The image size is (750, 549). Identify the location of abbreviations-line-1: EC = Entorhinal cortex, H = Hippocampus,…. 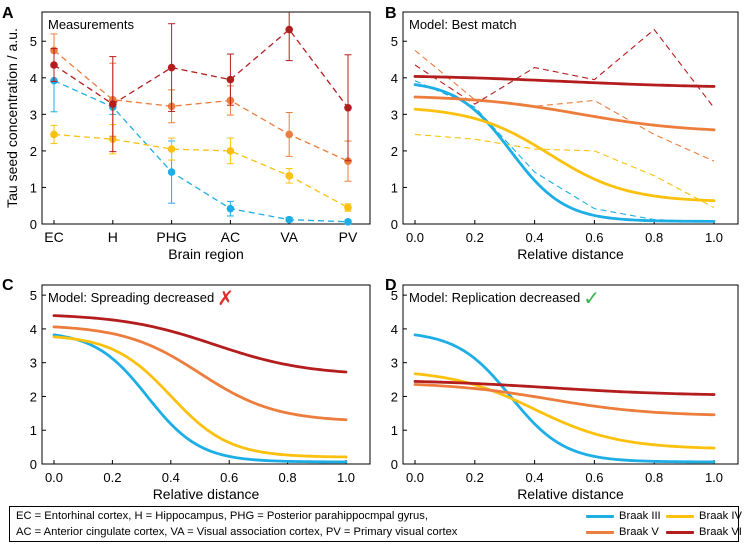
(222, 516).